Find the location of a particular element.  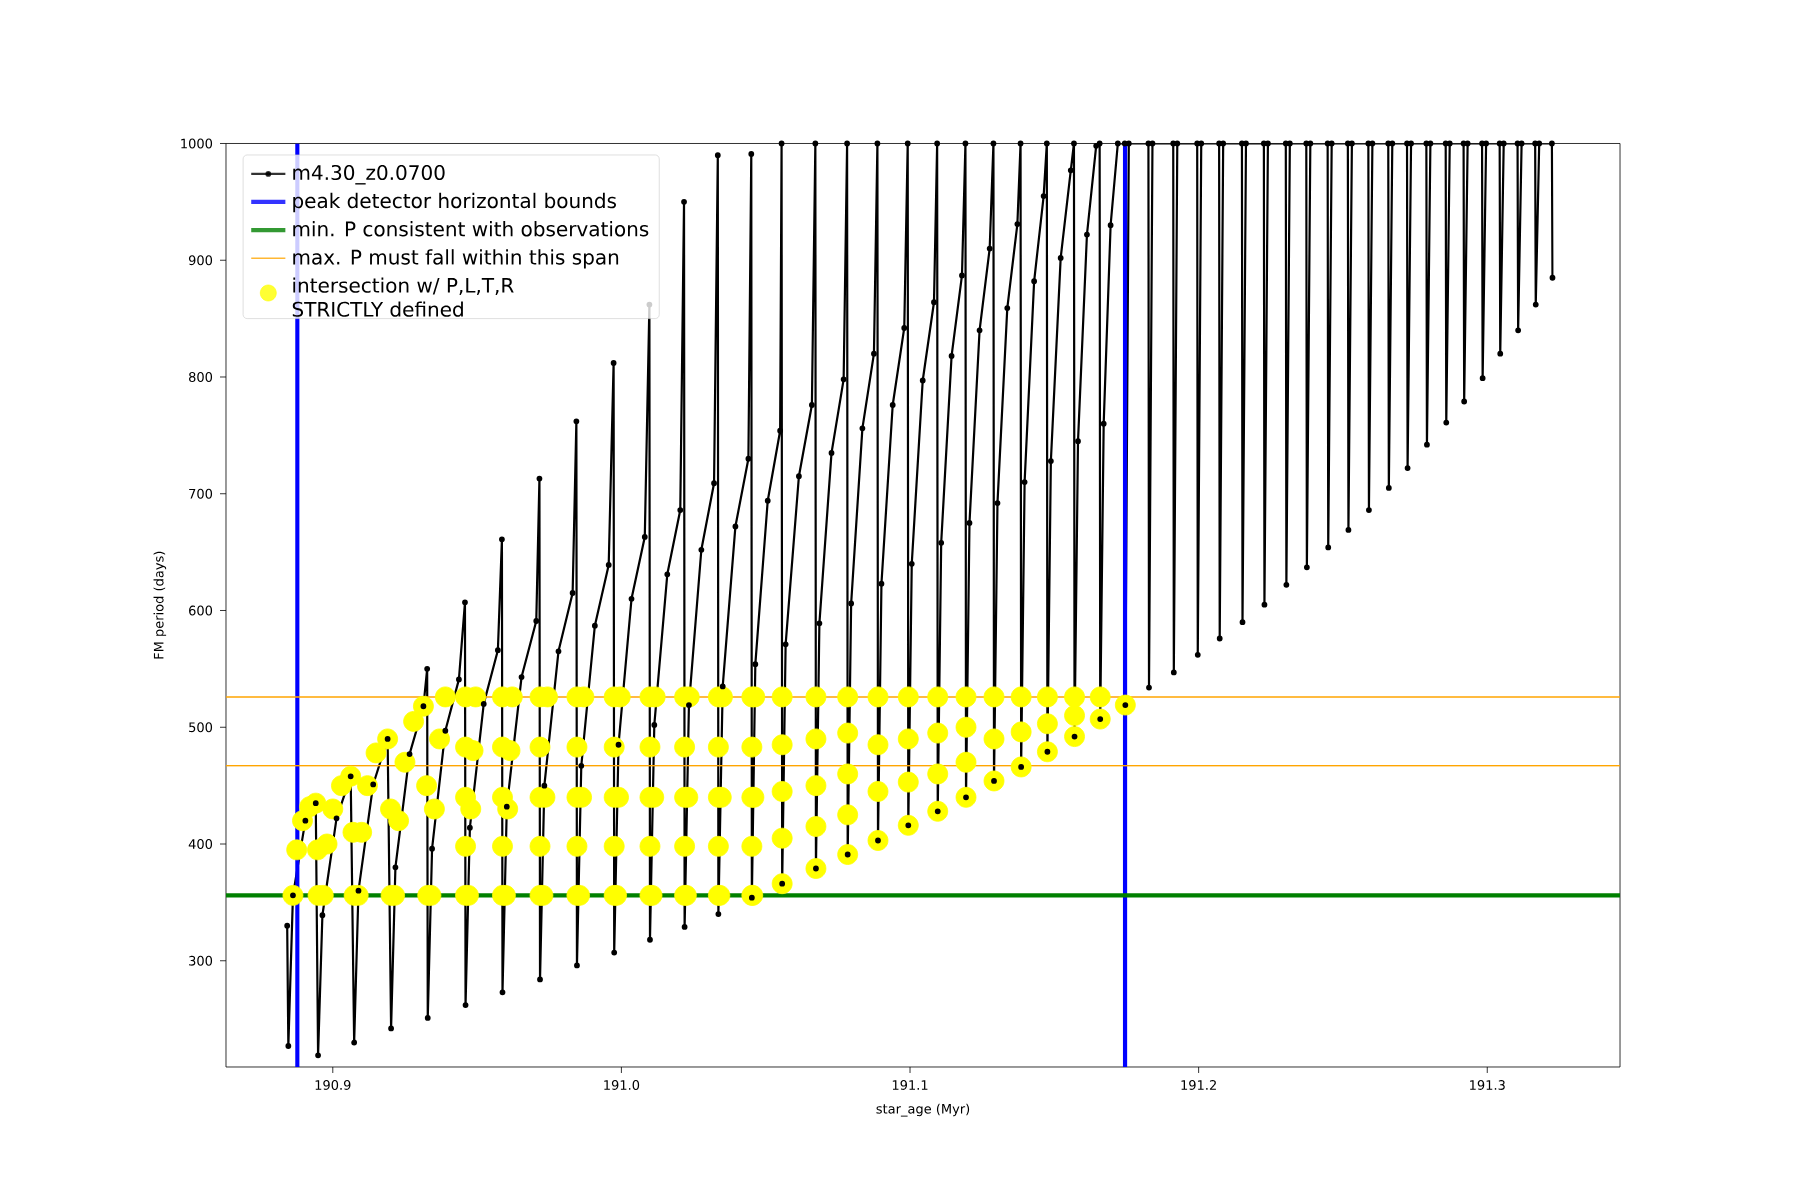

y-tick-label: 900 is located at coordinates (200, 260).